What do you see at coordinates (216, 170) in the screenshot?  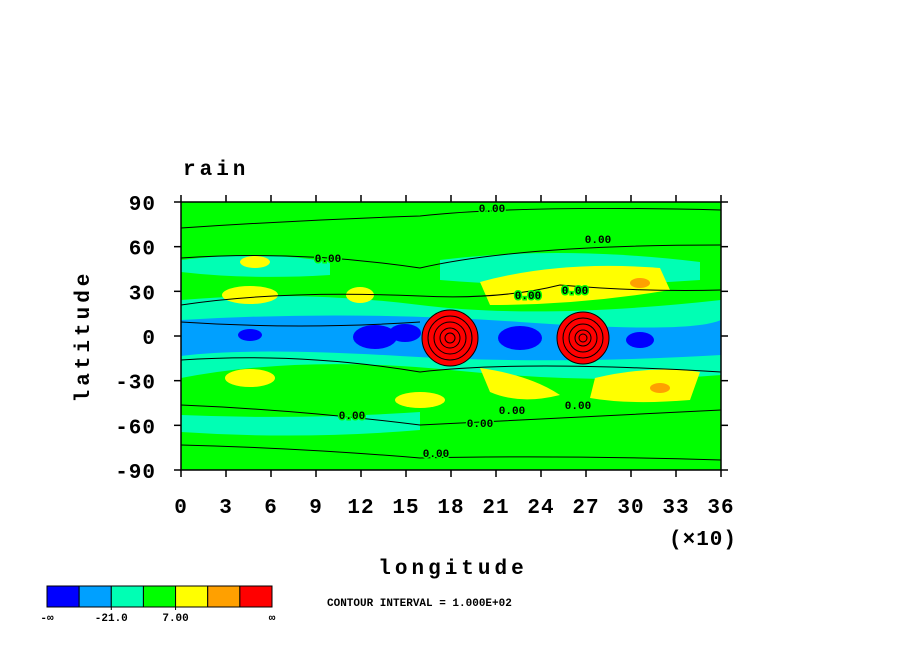 I see `chart-title: rain` at bounding box center [216, 170].